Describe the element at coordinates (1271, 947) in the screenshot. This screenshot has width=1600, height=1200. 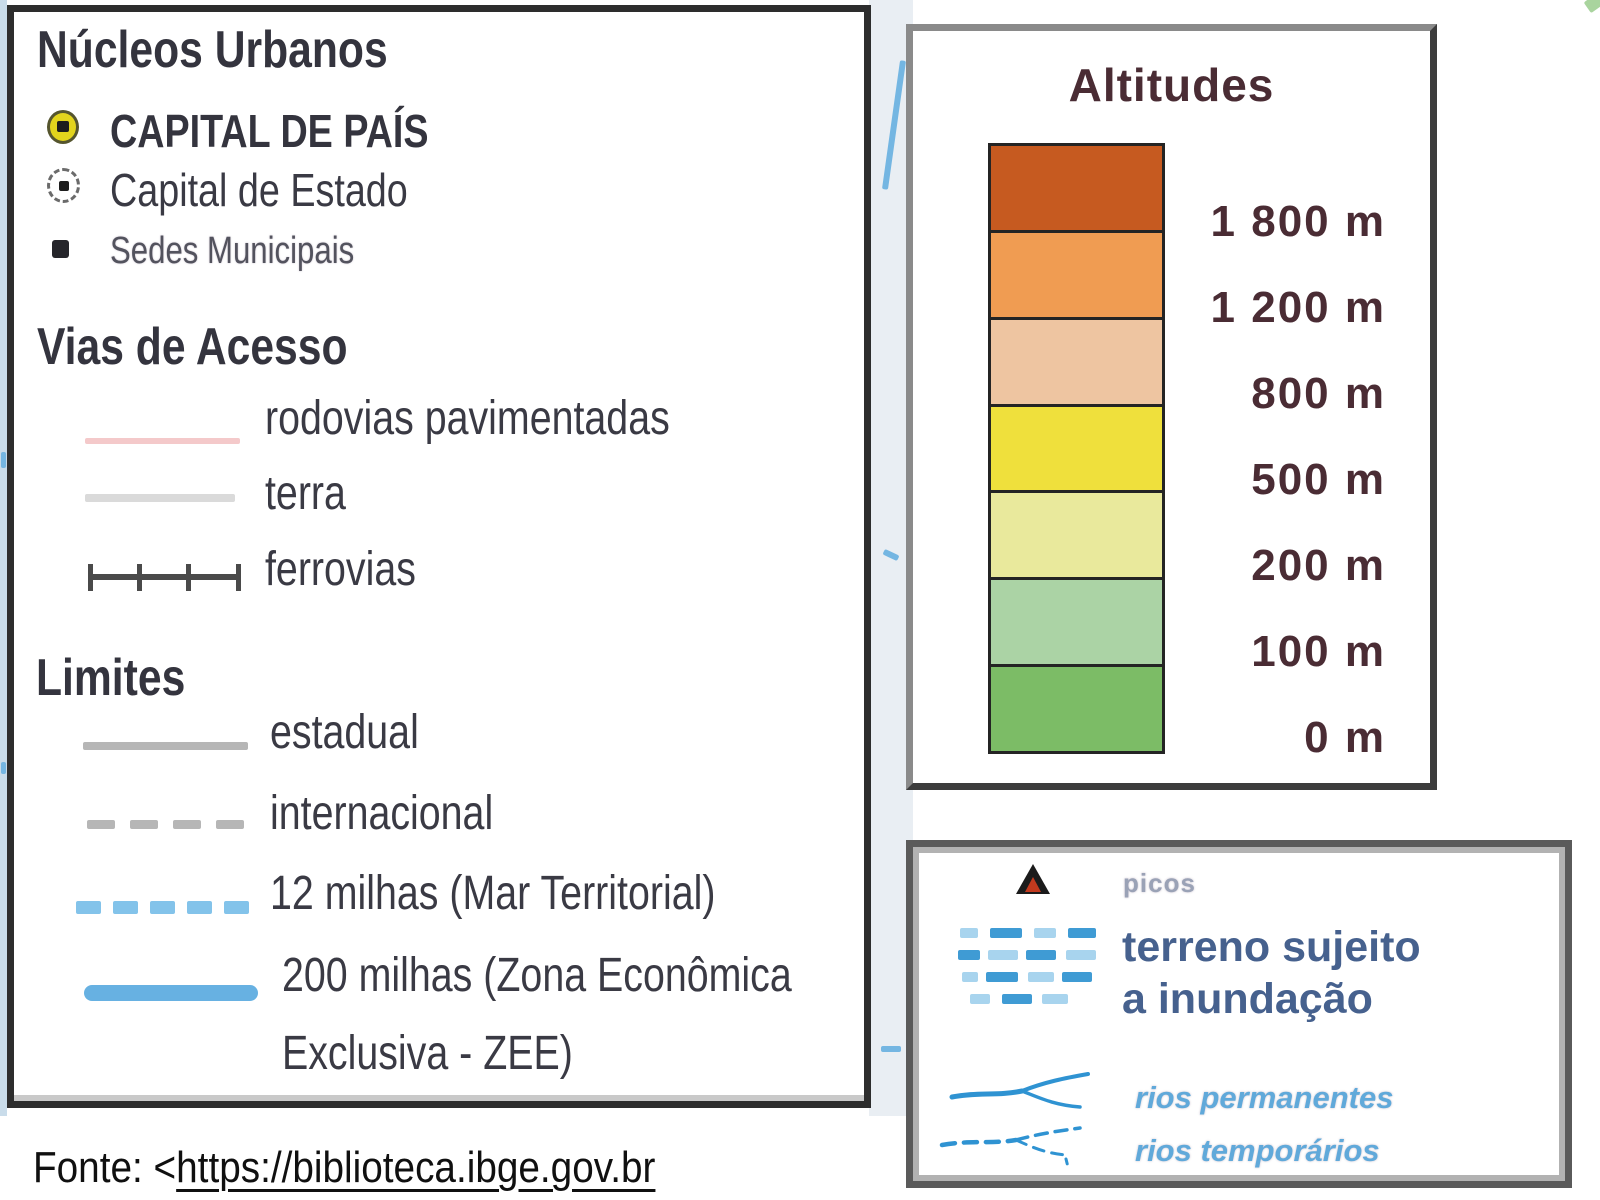
I see `legend-item-inundacao-line1: terreno sujeito` at that location.